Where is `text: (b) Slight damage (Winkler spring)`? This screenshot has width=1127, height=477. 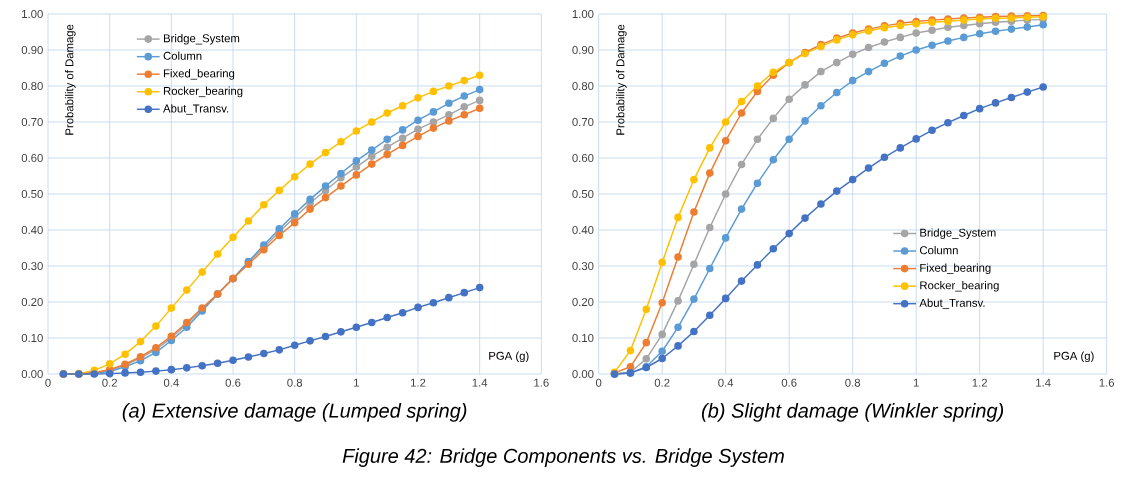 text: (b) Slight damage (Winkler spring) is located at coordinates (852, 412).